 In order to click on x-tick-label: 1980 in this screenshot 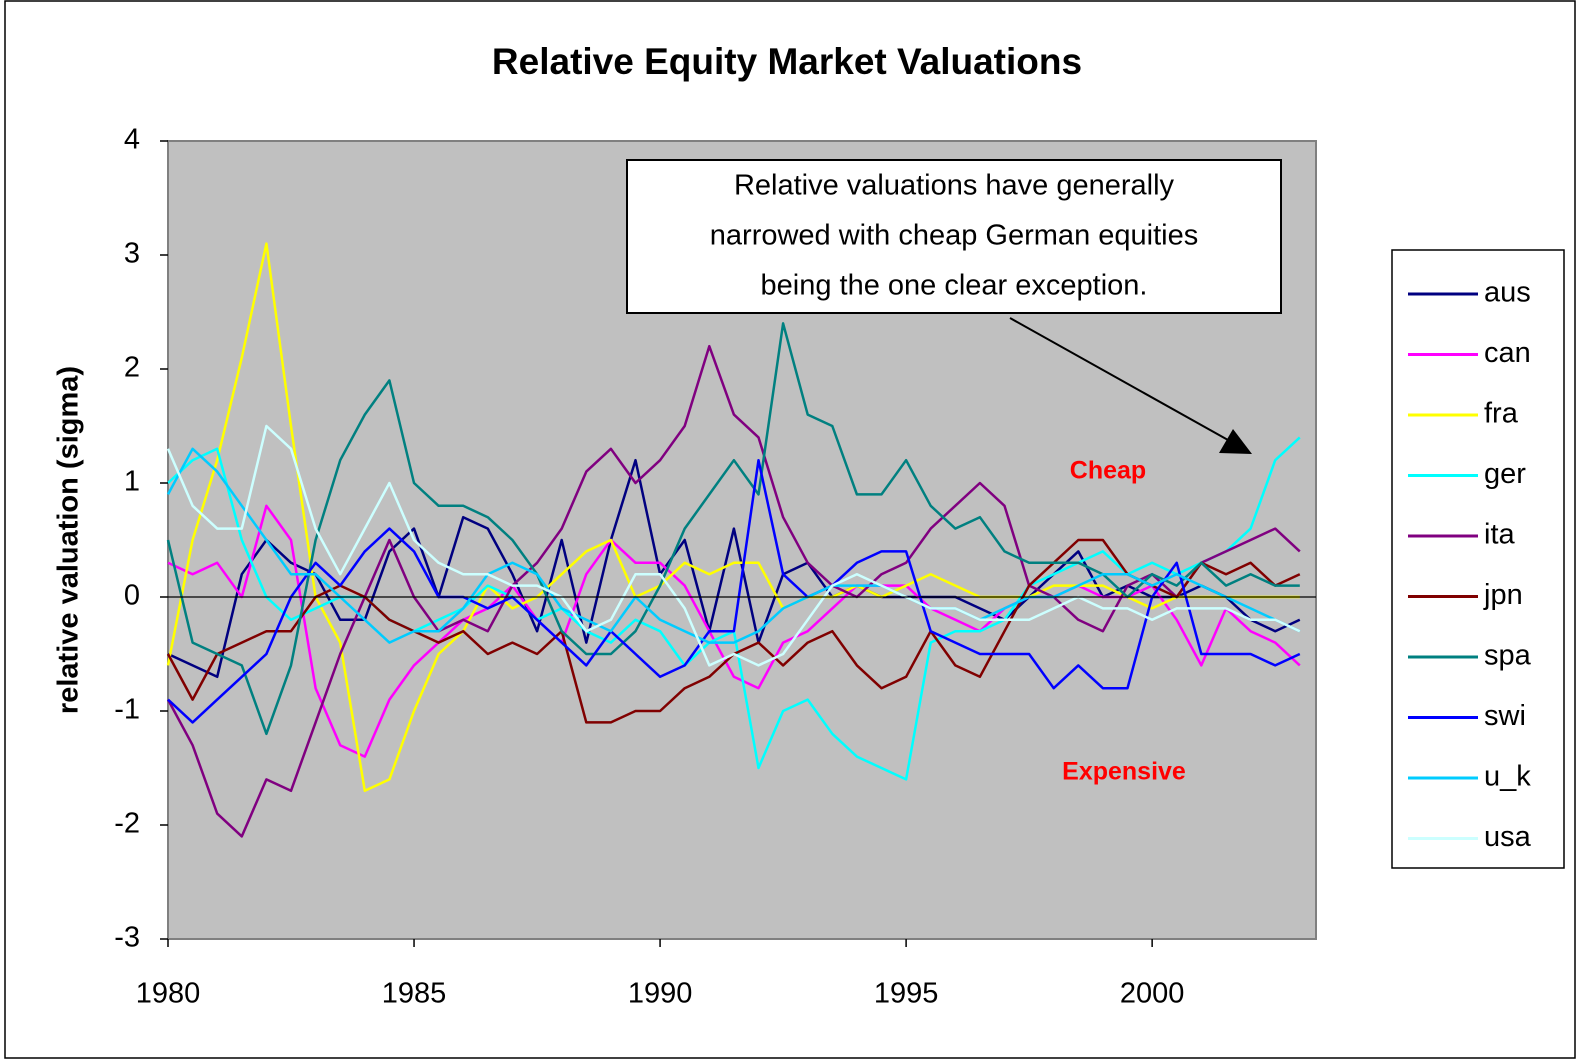, I will do `click(168, 994)`.